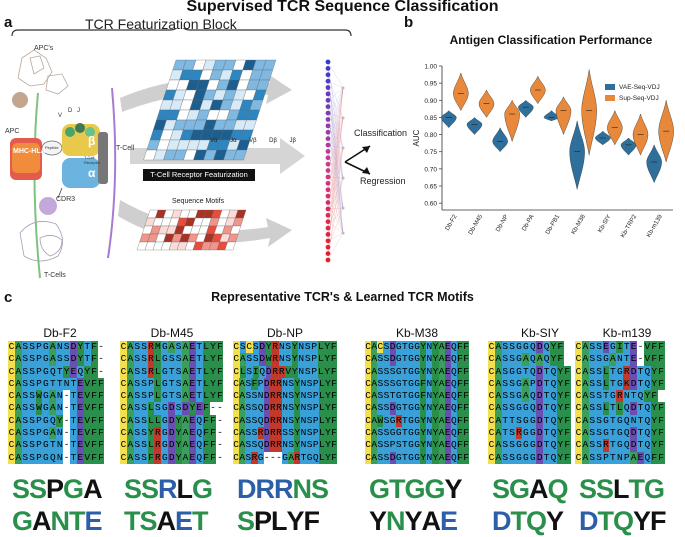 This screenshot has width=685, height=537. I want to click on y-tick-label: 0.95, so click(430, 84).